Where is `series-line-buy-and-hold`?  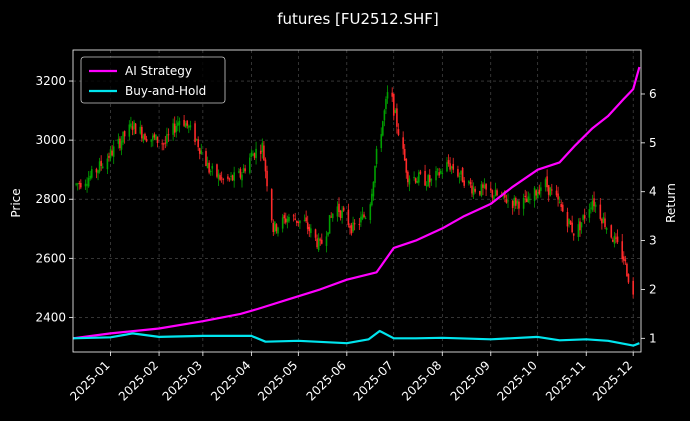
series-line-buy-and-hold is located at coordinates (356, 338).